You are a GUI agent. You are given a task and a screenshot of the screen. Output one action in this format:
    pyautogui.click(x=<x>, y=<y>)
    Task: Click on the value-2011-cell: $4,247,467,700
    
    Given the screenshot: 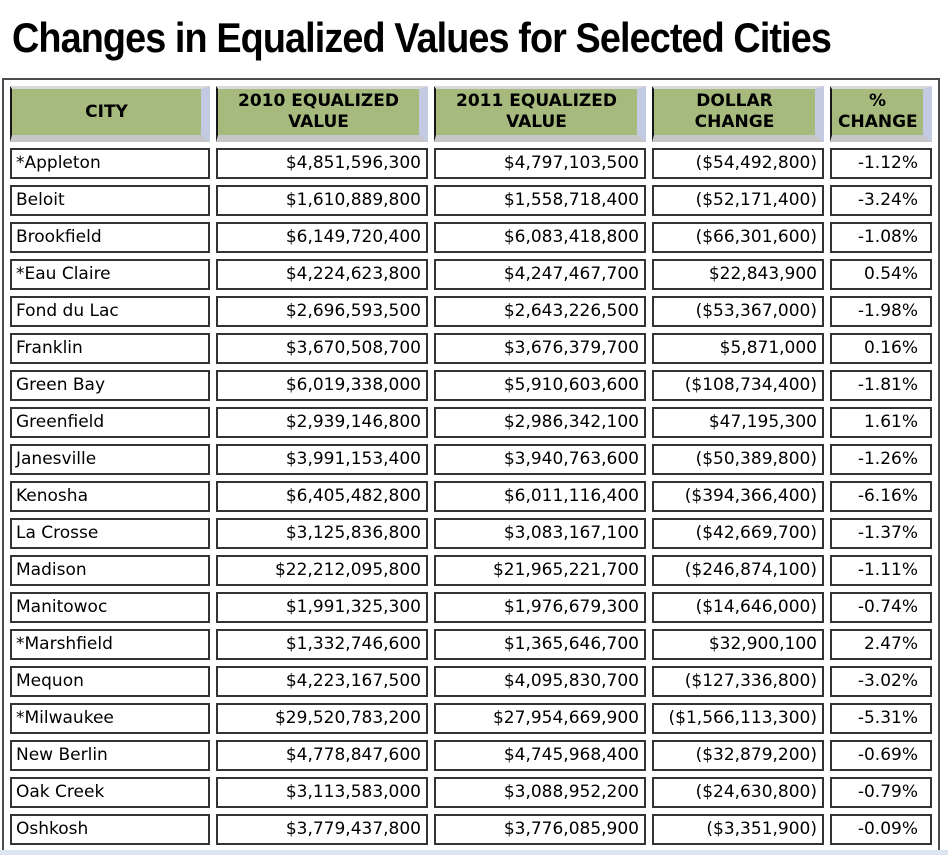 What is the action you would take?
    pyautogui.click(x=540, y=274)
    